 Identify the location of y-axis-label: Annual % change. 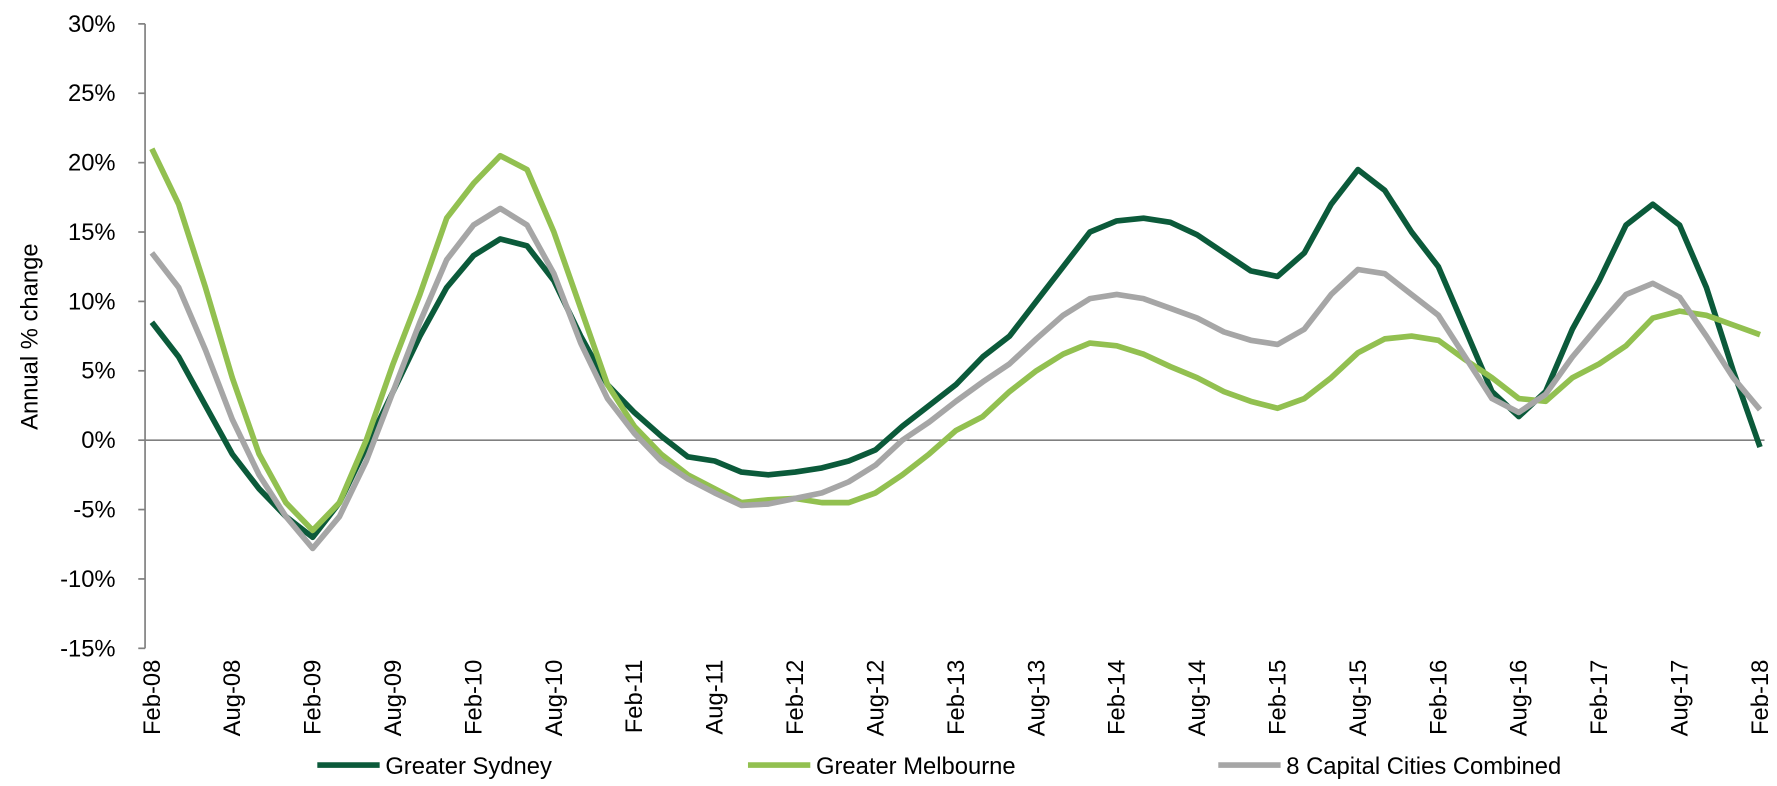
(29, 336).